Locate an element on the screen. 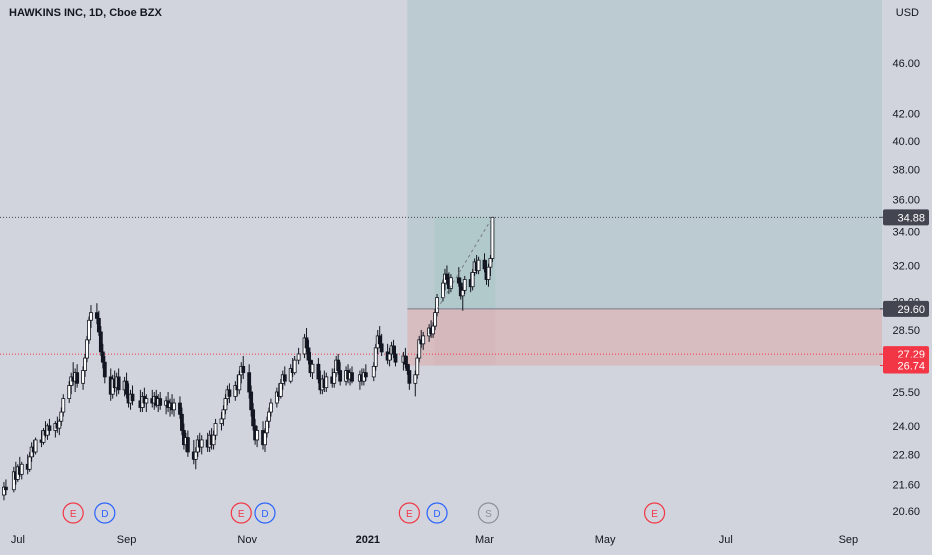 The image size is (932, 555). x-tick-label: Mar is located at coordinates (484, 540).